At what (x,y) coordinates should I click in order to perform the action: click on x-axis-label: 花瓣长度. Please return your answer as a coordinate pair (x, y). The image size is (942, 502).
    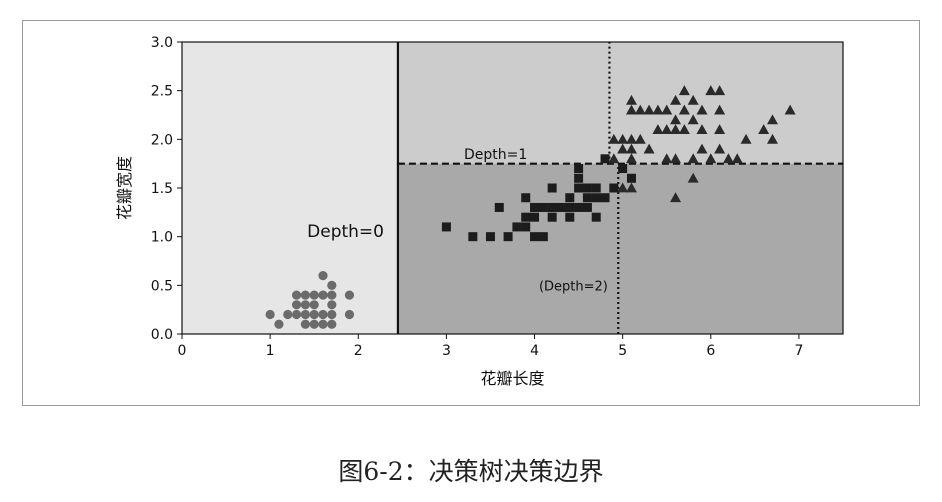
    Looking at the image, I should click on (512, 378).